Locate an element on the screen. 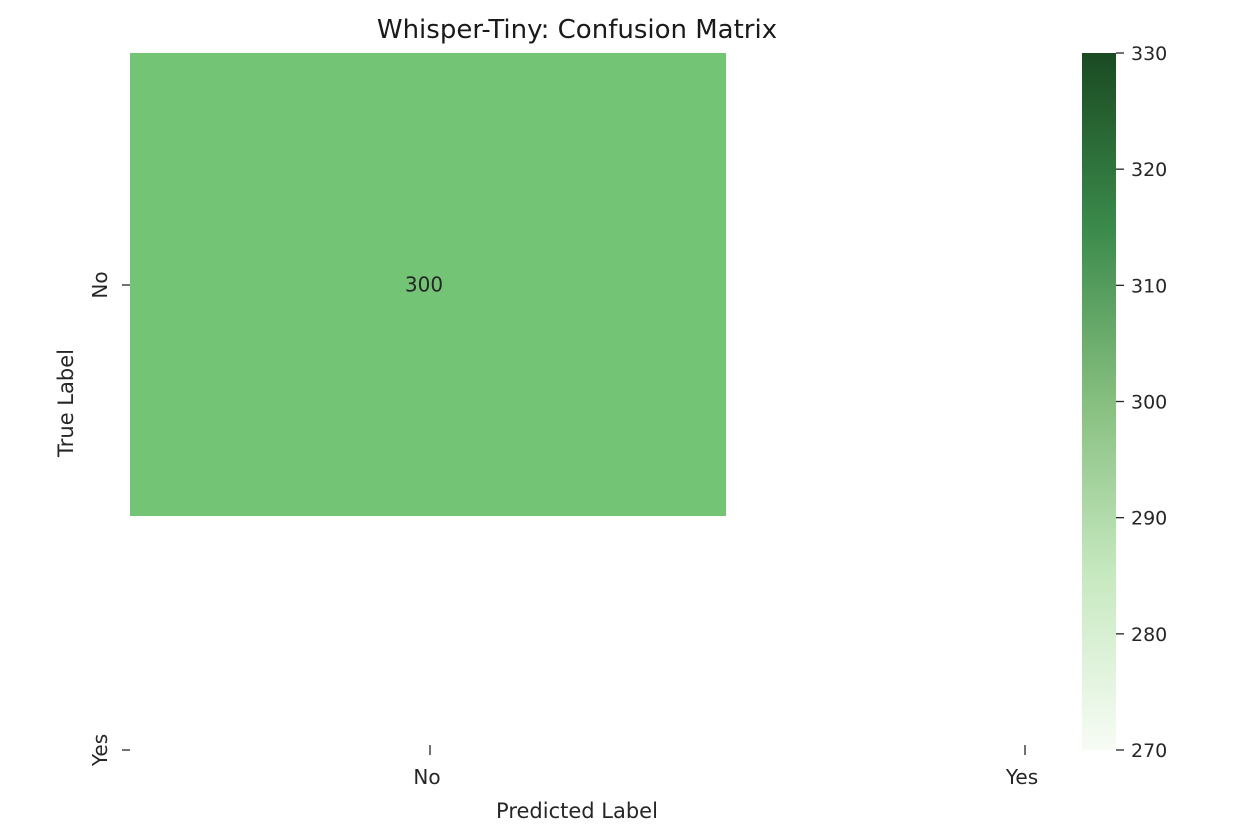 The height and width of the screenshot is (838, 1244). x-tick-label: Yes is located at coordinates (1021, 777).